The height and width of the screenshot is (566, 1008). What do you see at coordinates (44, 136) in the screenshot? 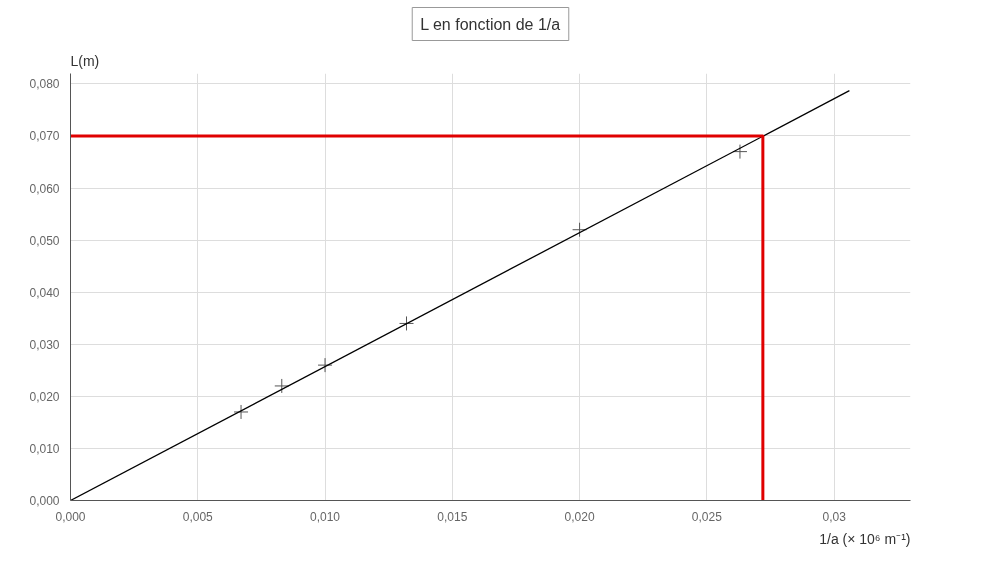
I see `y-tick-label: 0,070` at bounding box center [44, 136].